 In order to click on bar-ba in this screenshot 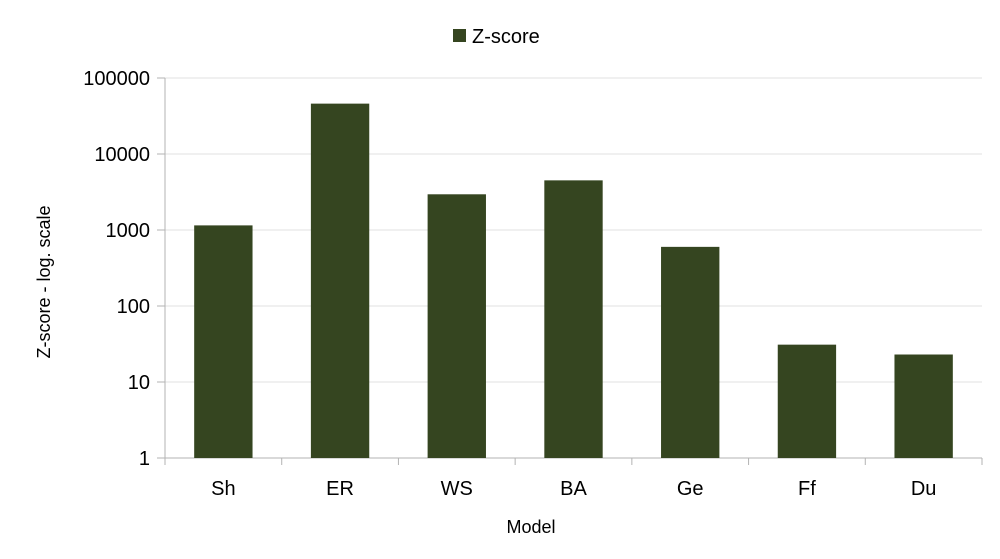, I will do `click(573, 319)`.